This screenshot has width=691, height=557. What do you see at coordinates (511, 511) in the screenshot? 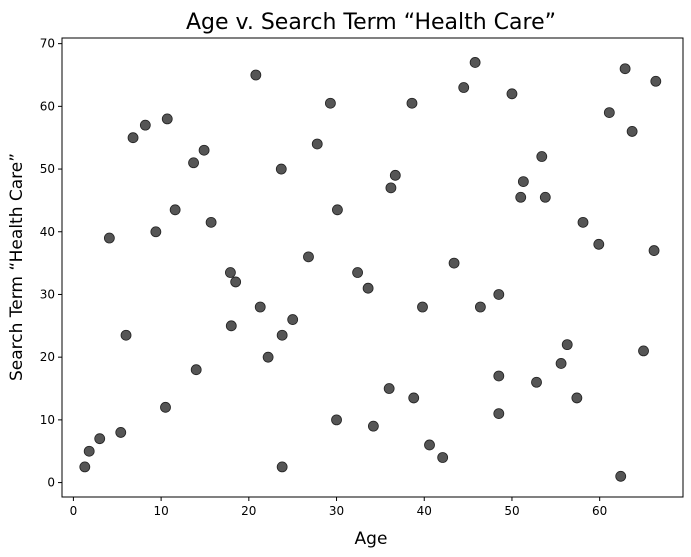
I see `x-tick-label: 50` at bounding box center [511, 511].